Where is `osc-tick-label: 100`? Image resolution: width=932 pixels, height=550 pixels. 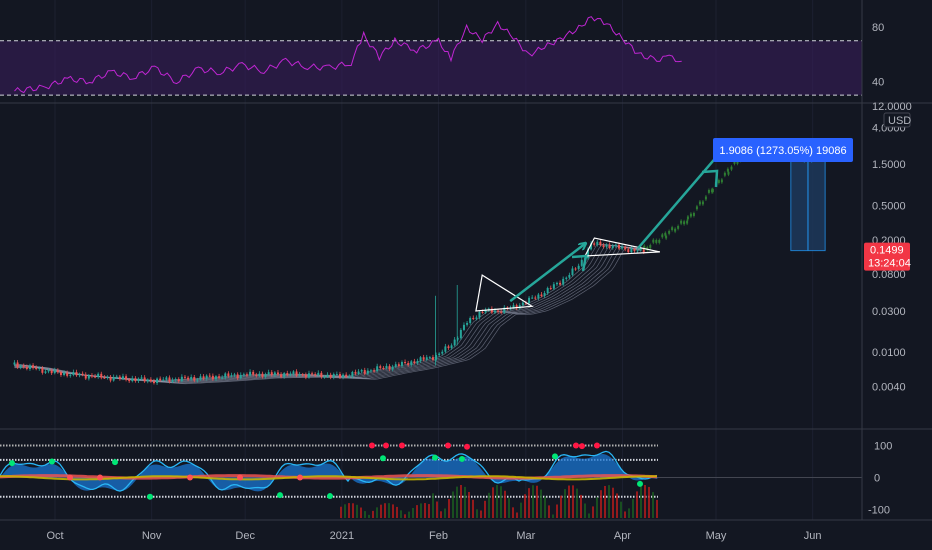 osc-tick-label: 100 is located at coordinates (883, 447).